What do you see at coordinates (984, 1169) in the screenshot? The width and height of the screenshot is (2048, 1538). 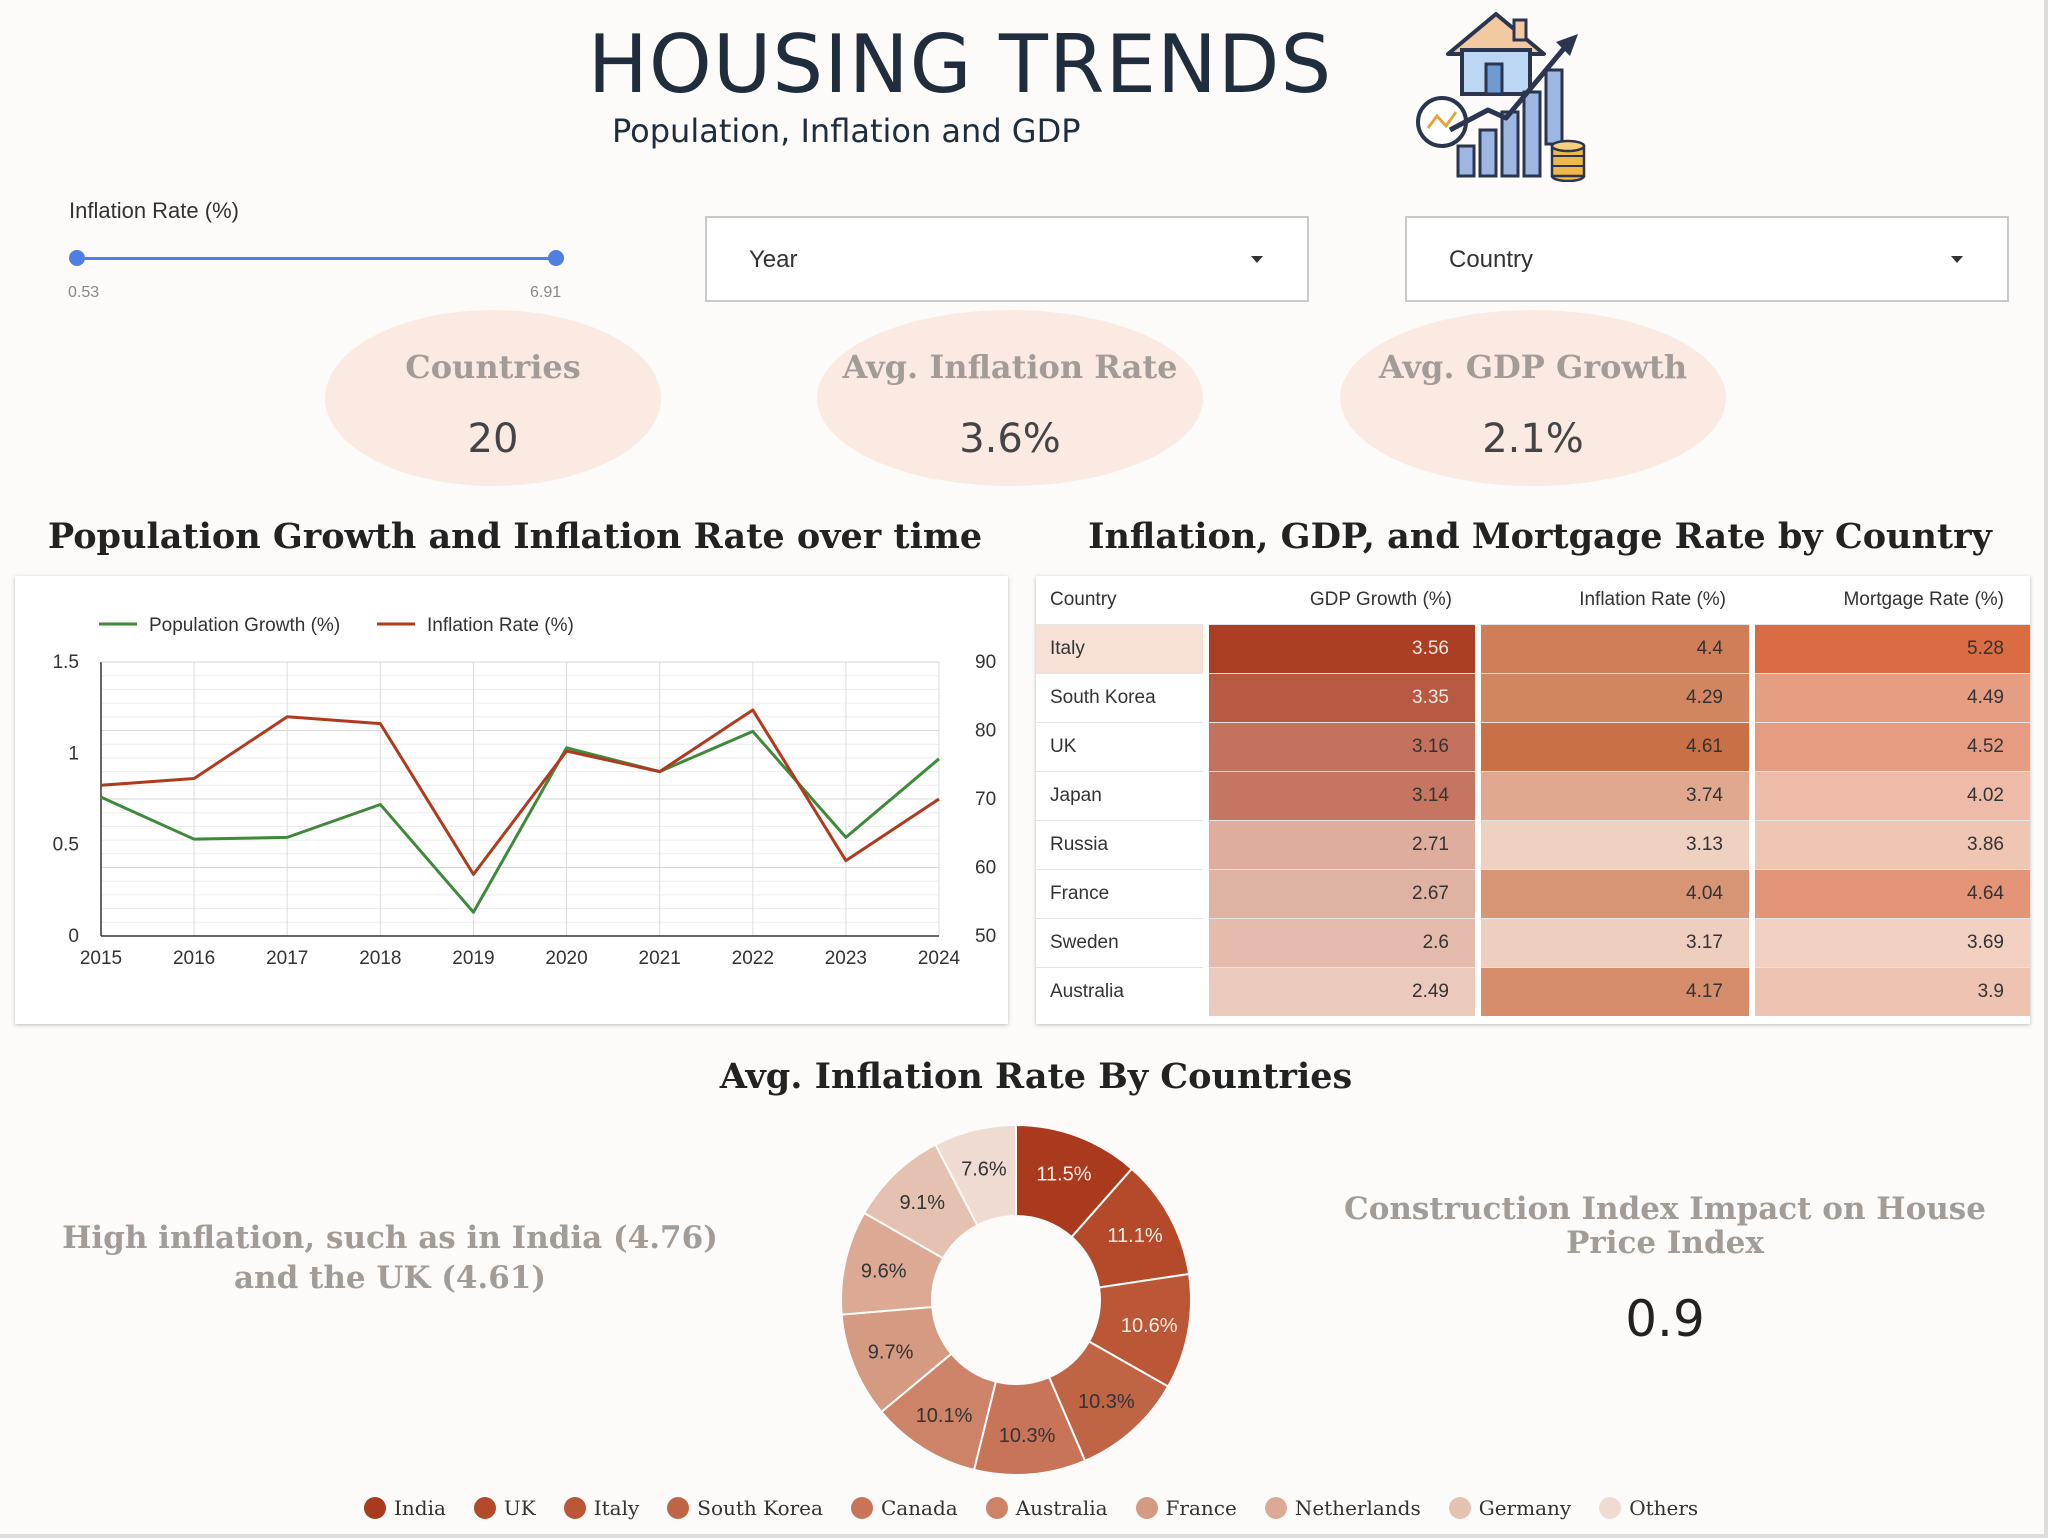 I see `donut-slice-label: 7.6%` at bounding box center [984, 1169].